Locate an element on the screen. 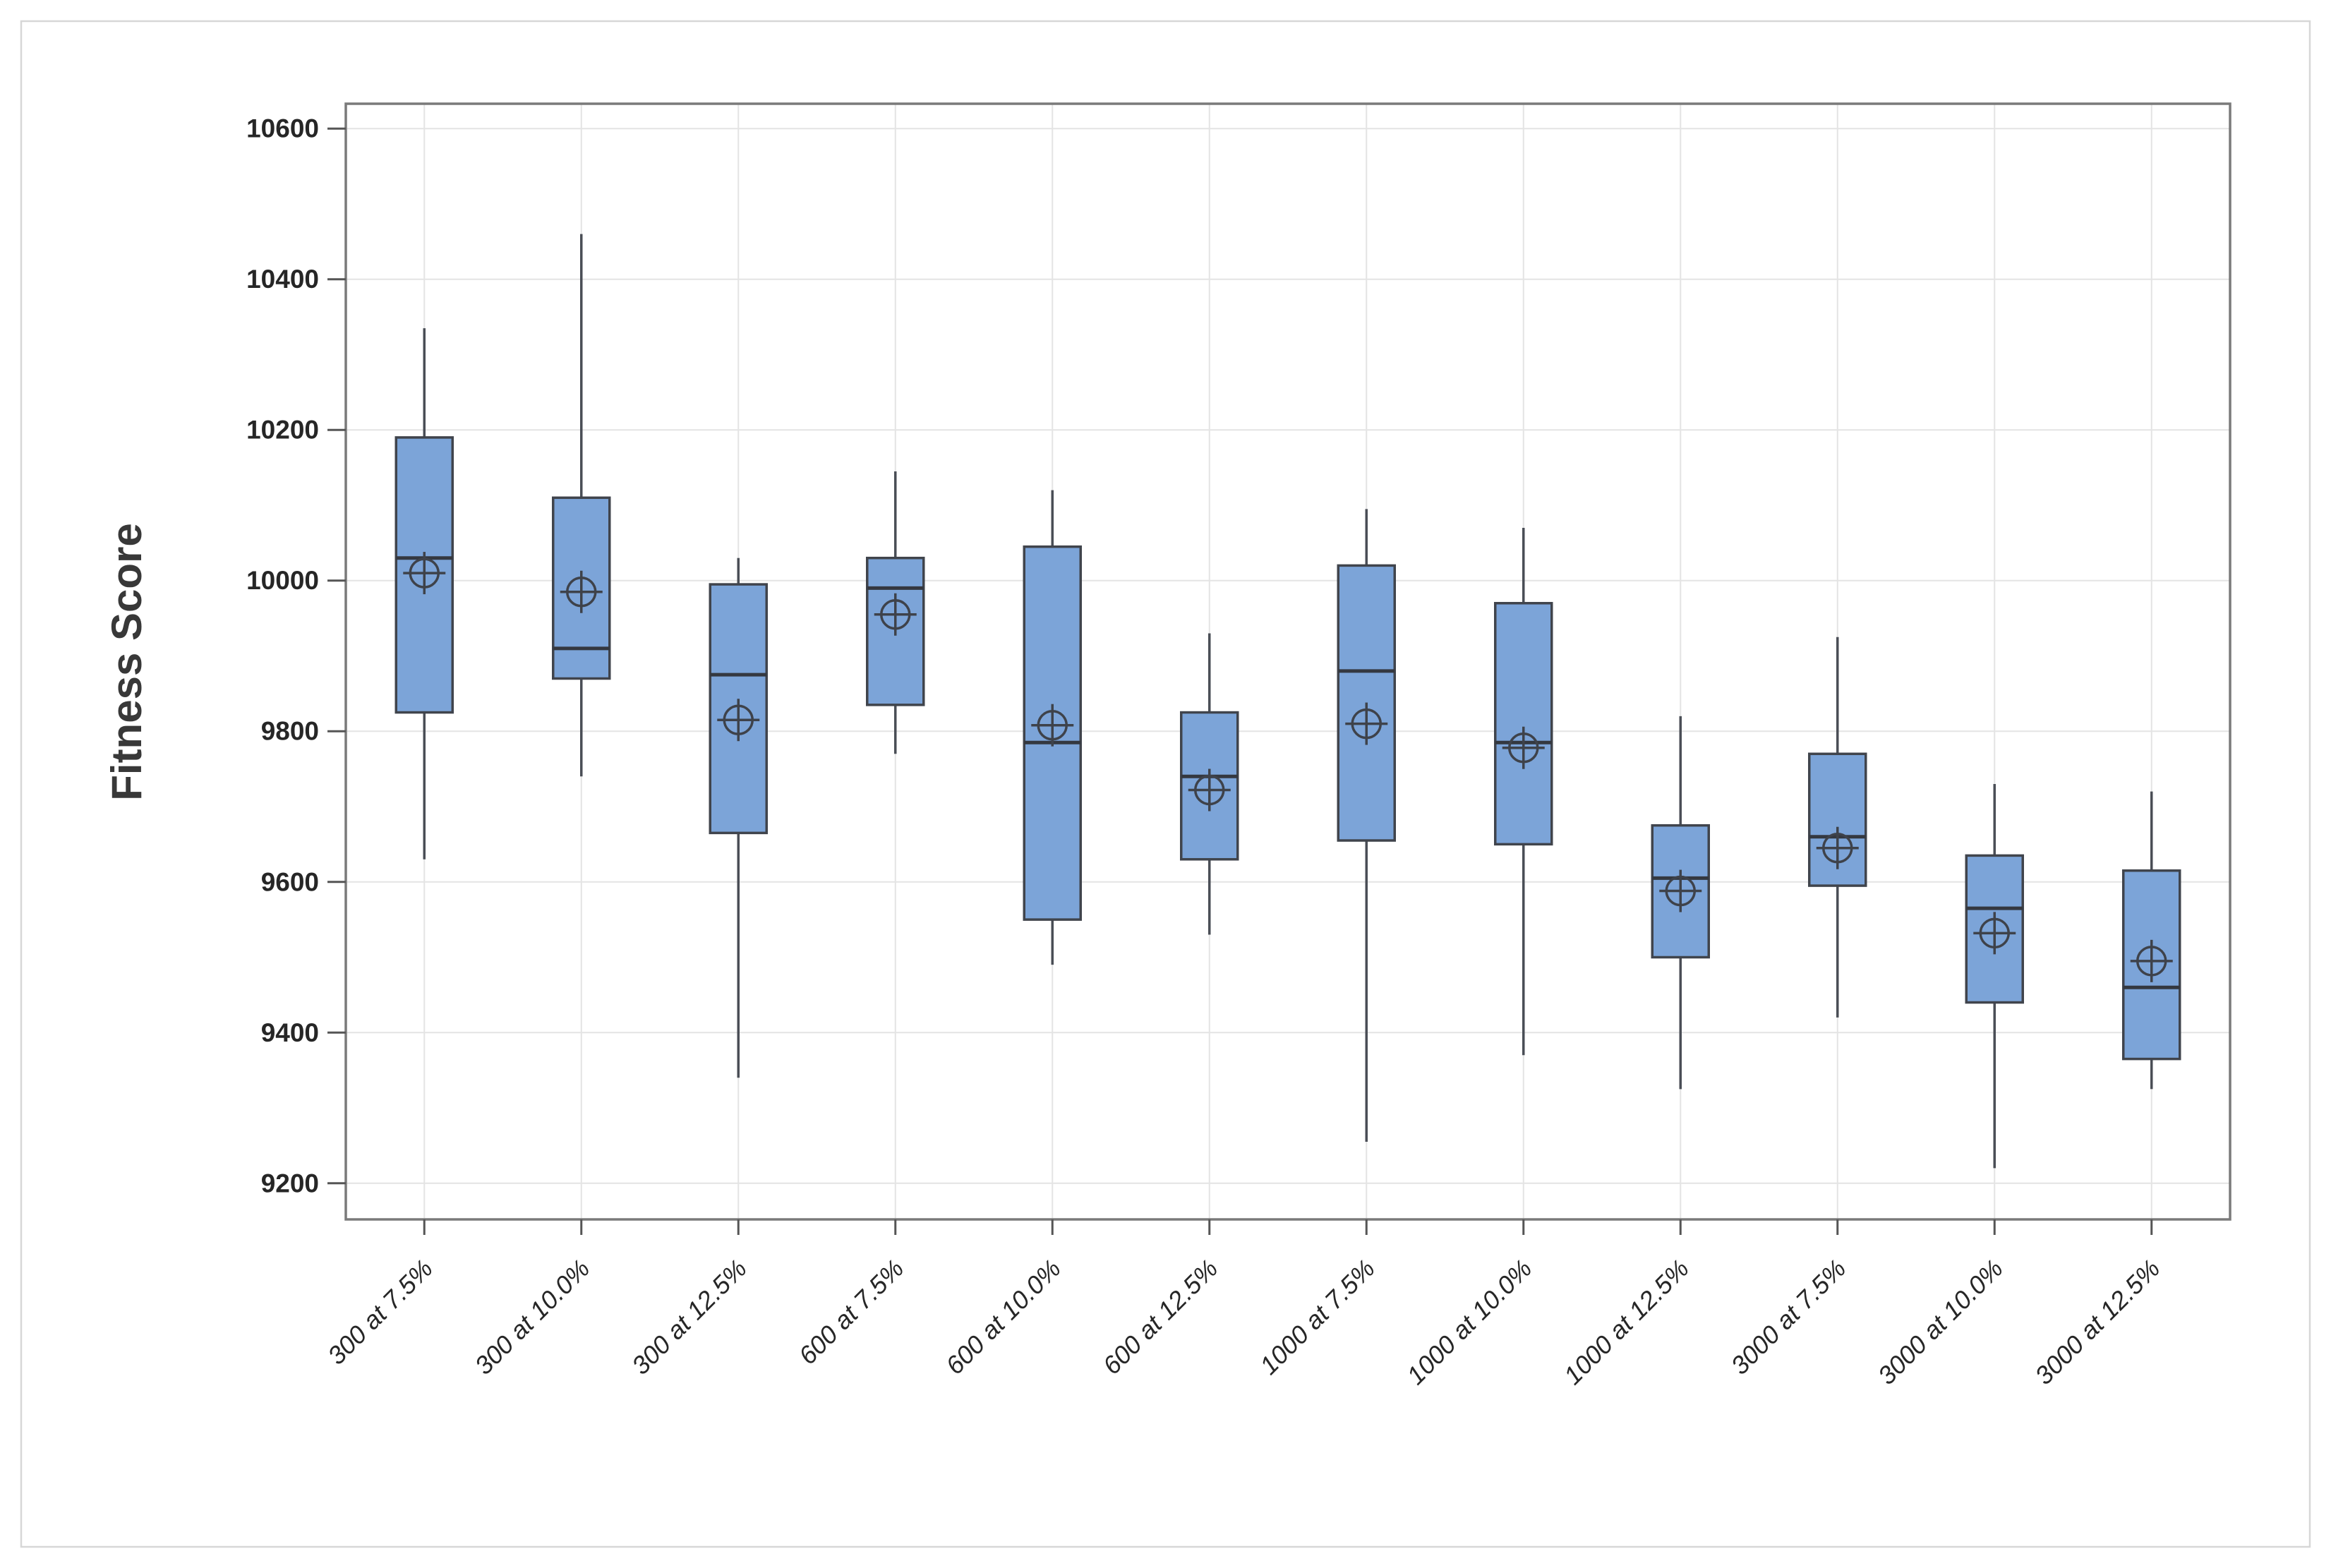  y-tick-label: 10000 is located at coordinates (282, 580).